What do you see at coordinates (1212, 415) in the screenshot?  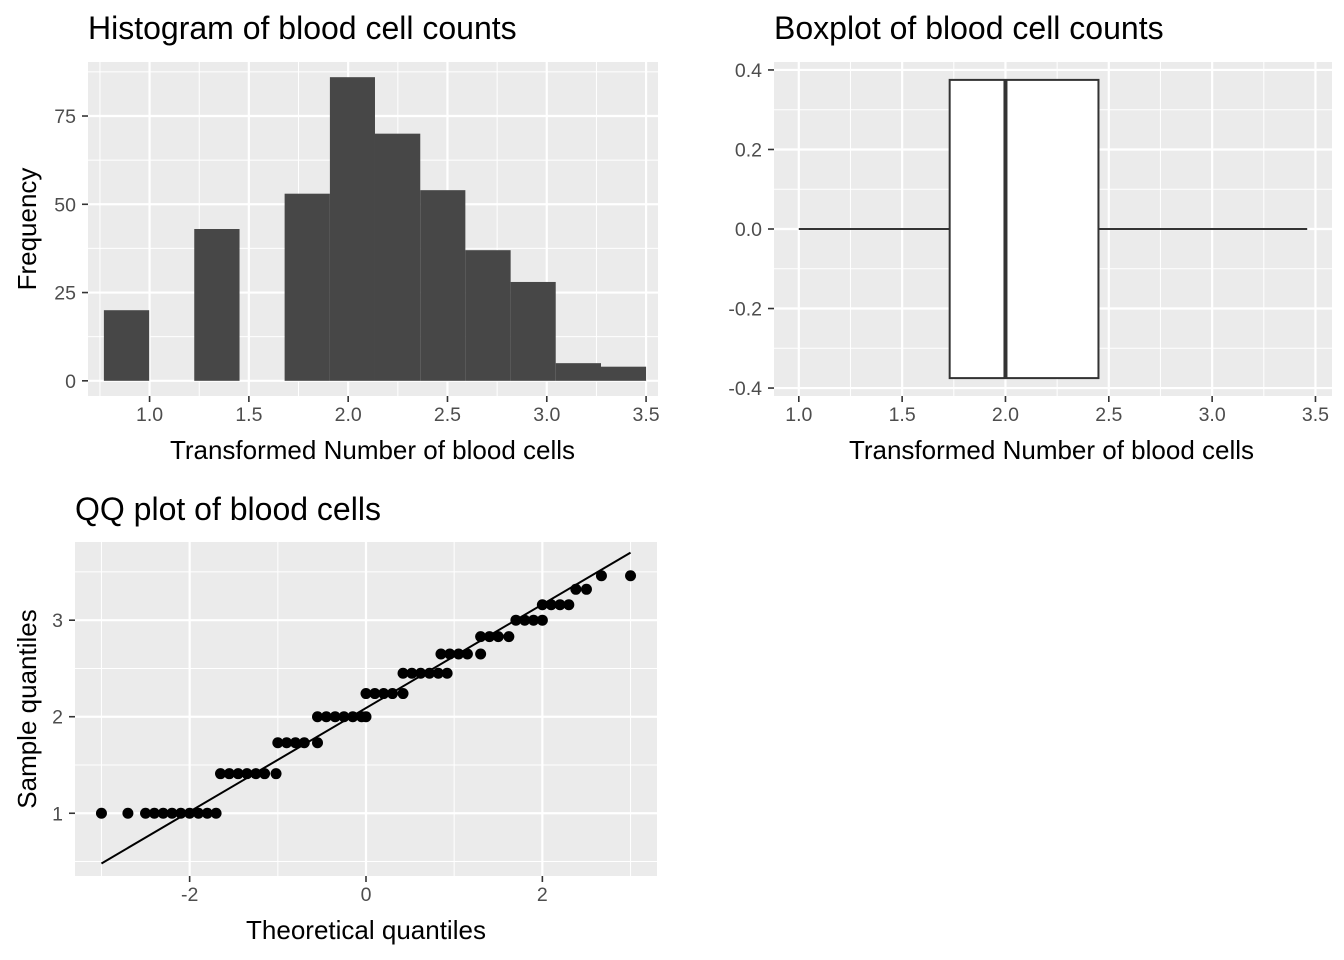 I see `boxplot-x-tick-label: 3.0` at bounding box center [1212, 415].